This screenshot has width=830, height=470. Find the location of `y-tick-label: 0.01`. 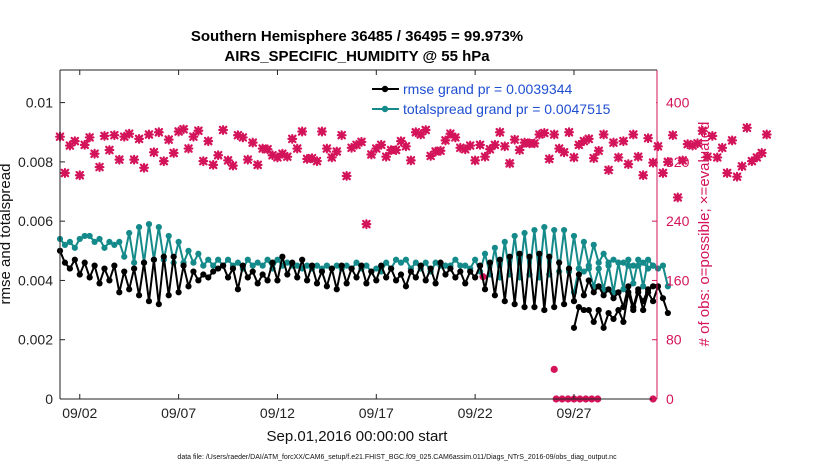

y-tick-label: 0.01 is located at coordinates (39, 103).